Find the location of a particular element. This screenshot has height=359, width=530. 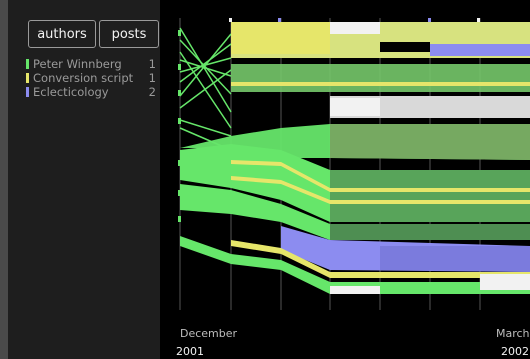

legend-item-peter-winnberg: Peter Winnberg 1 is located at coordinates (93, 64).